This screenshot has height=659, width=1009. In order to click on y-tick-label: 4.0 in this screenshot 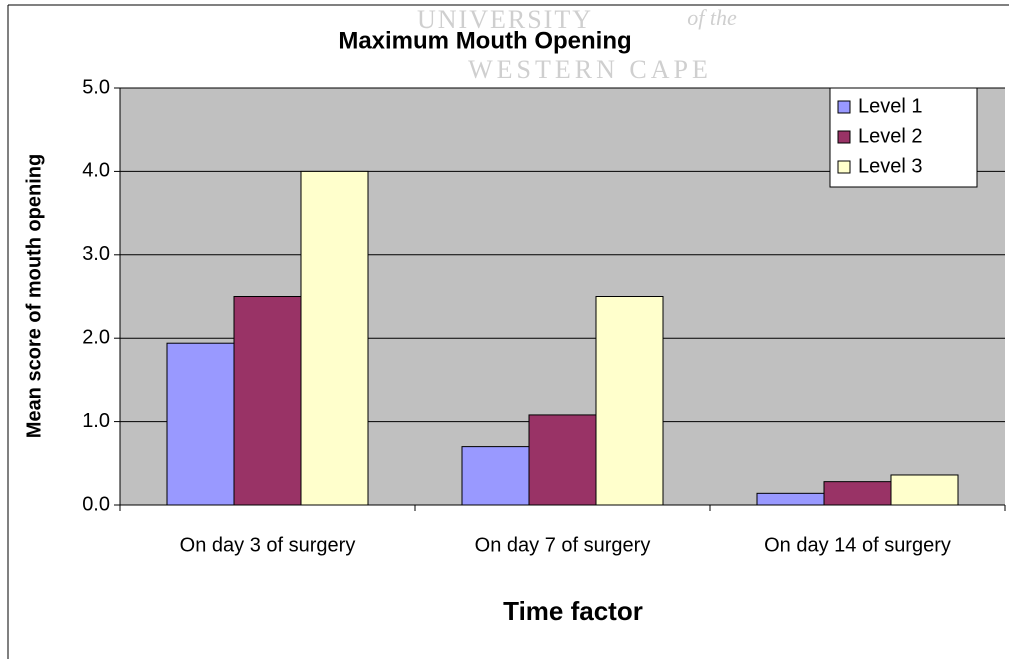, I will do `click(96, 171)`.